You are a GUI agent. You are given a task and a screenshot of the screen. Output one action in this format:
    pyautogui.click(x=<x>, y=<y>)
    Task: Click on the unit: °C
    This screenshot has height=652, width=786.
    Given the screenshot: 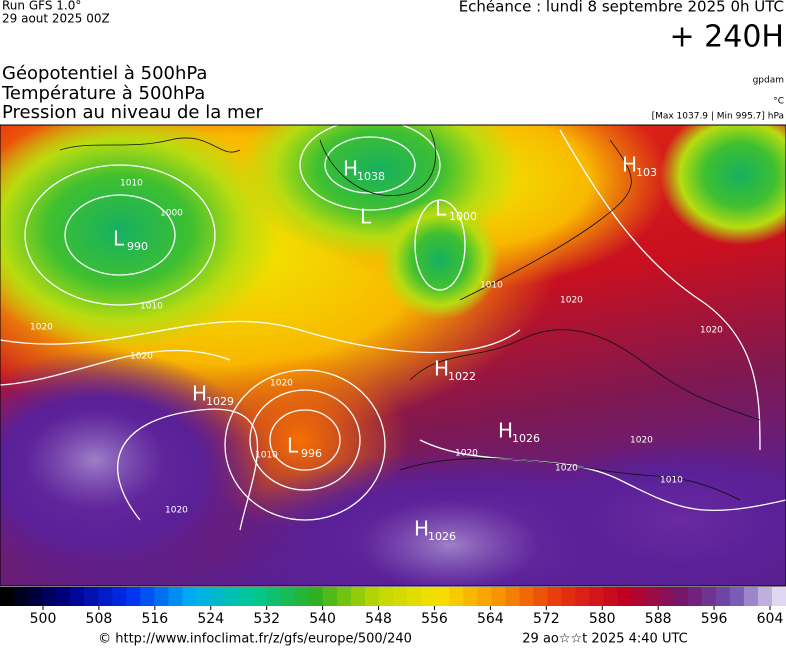 What is the action you would take?
    pyautogui.click(x=778, y=102)
    